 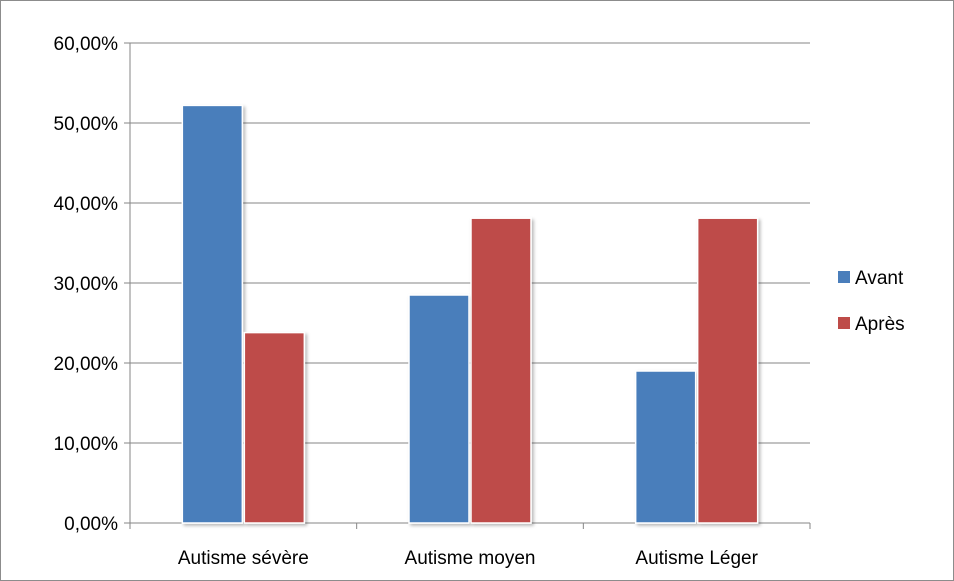 I want to click on legend-label: Avant, so click(x=879, y=278).